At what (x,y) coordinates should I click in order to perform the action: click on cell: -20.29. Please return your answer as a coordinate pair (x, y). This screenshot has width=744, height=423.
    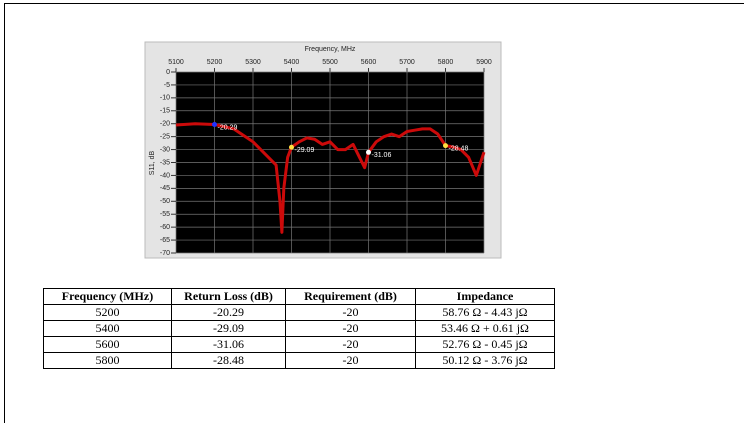
    Looking at the image, I should click on (228, 312).